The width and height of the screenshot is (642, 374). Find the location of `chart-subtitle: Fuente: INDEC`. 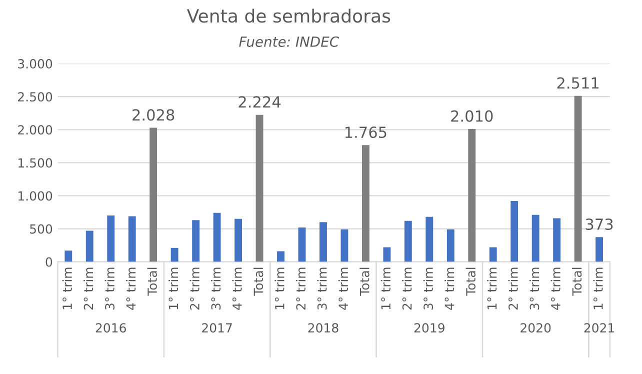

chart-subtitle: Fuente: INDEC is located at coordinates (289, 41).